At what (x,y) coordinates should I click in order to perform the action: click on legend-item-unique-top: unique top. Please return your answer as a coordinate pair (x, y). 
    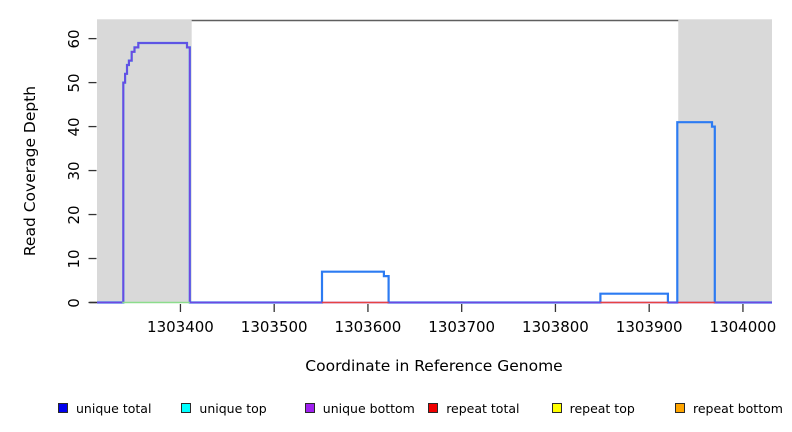
    Looking at the image, I should click on (224, 408).